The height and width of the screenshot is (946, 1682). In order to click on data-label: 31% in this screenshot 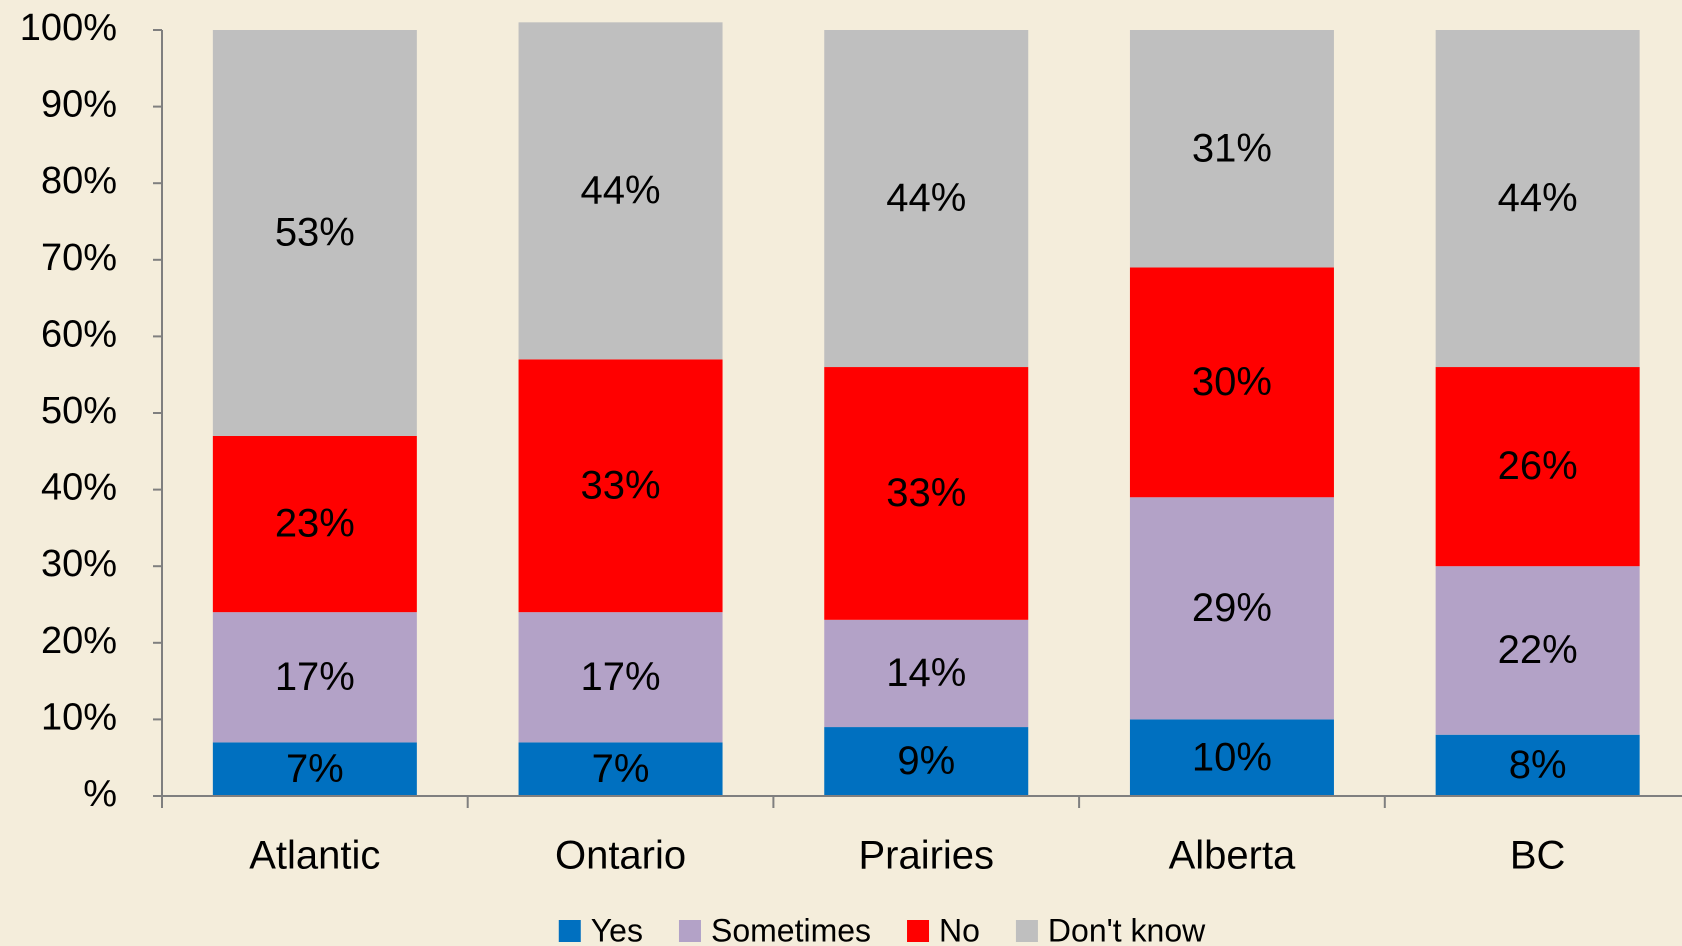, I will do `click(1232, 148)`.